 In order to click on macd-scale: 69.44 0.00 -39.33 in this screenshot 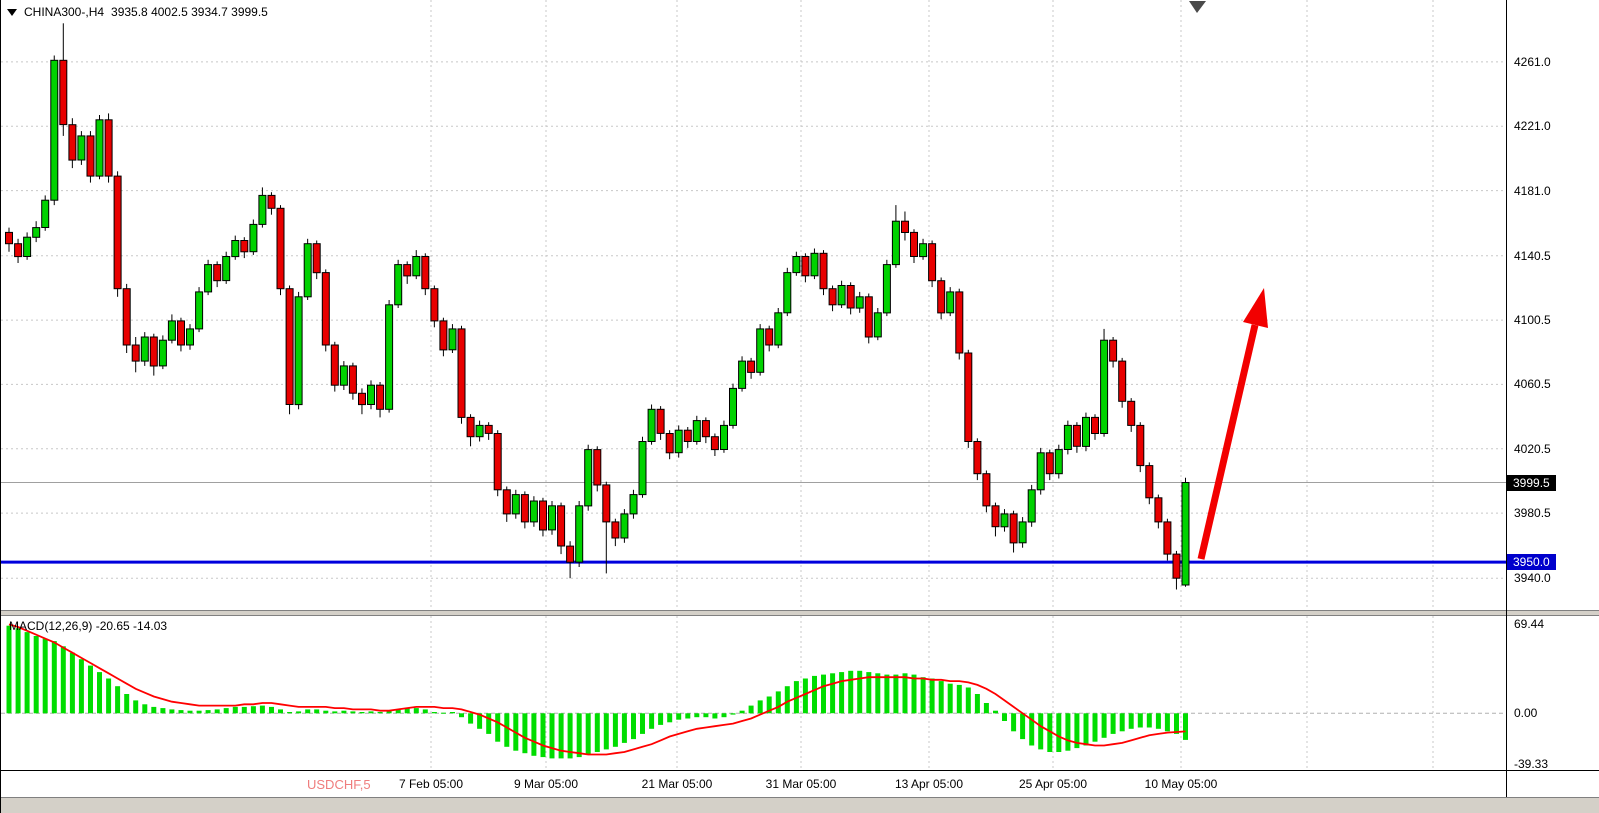, I will do `click(1553, 693)`.